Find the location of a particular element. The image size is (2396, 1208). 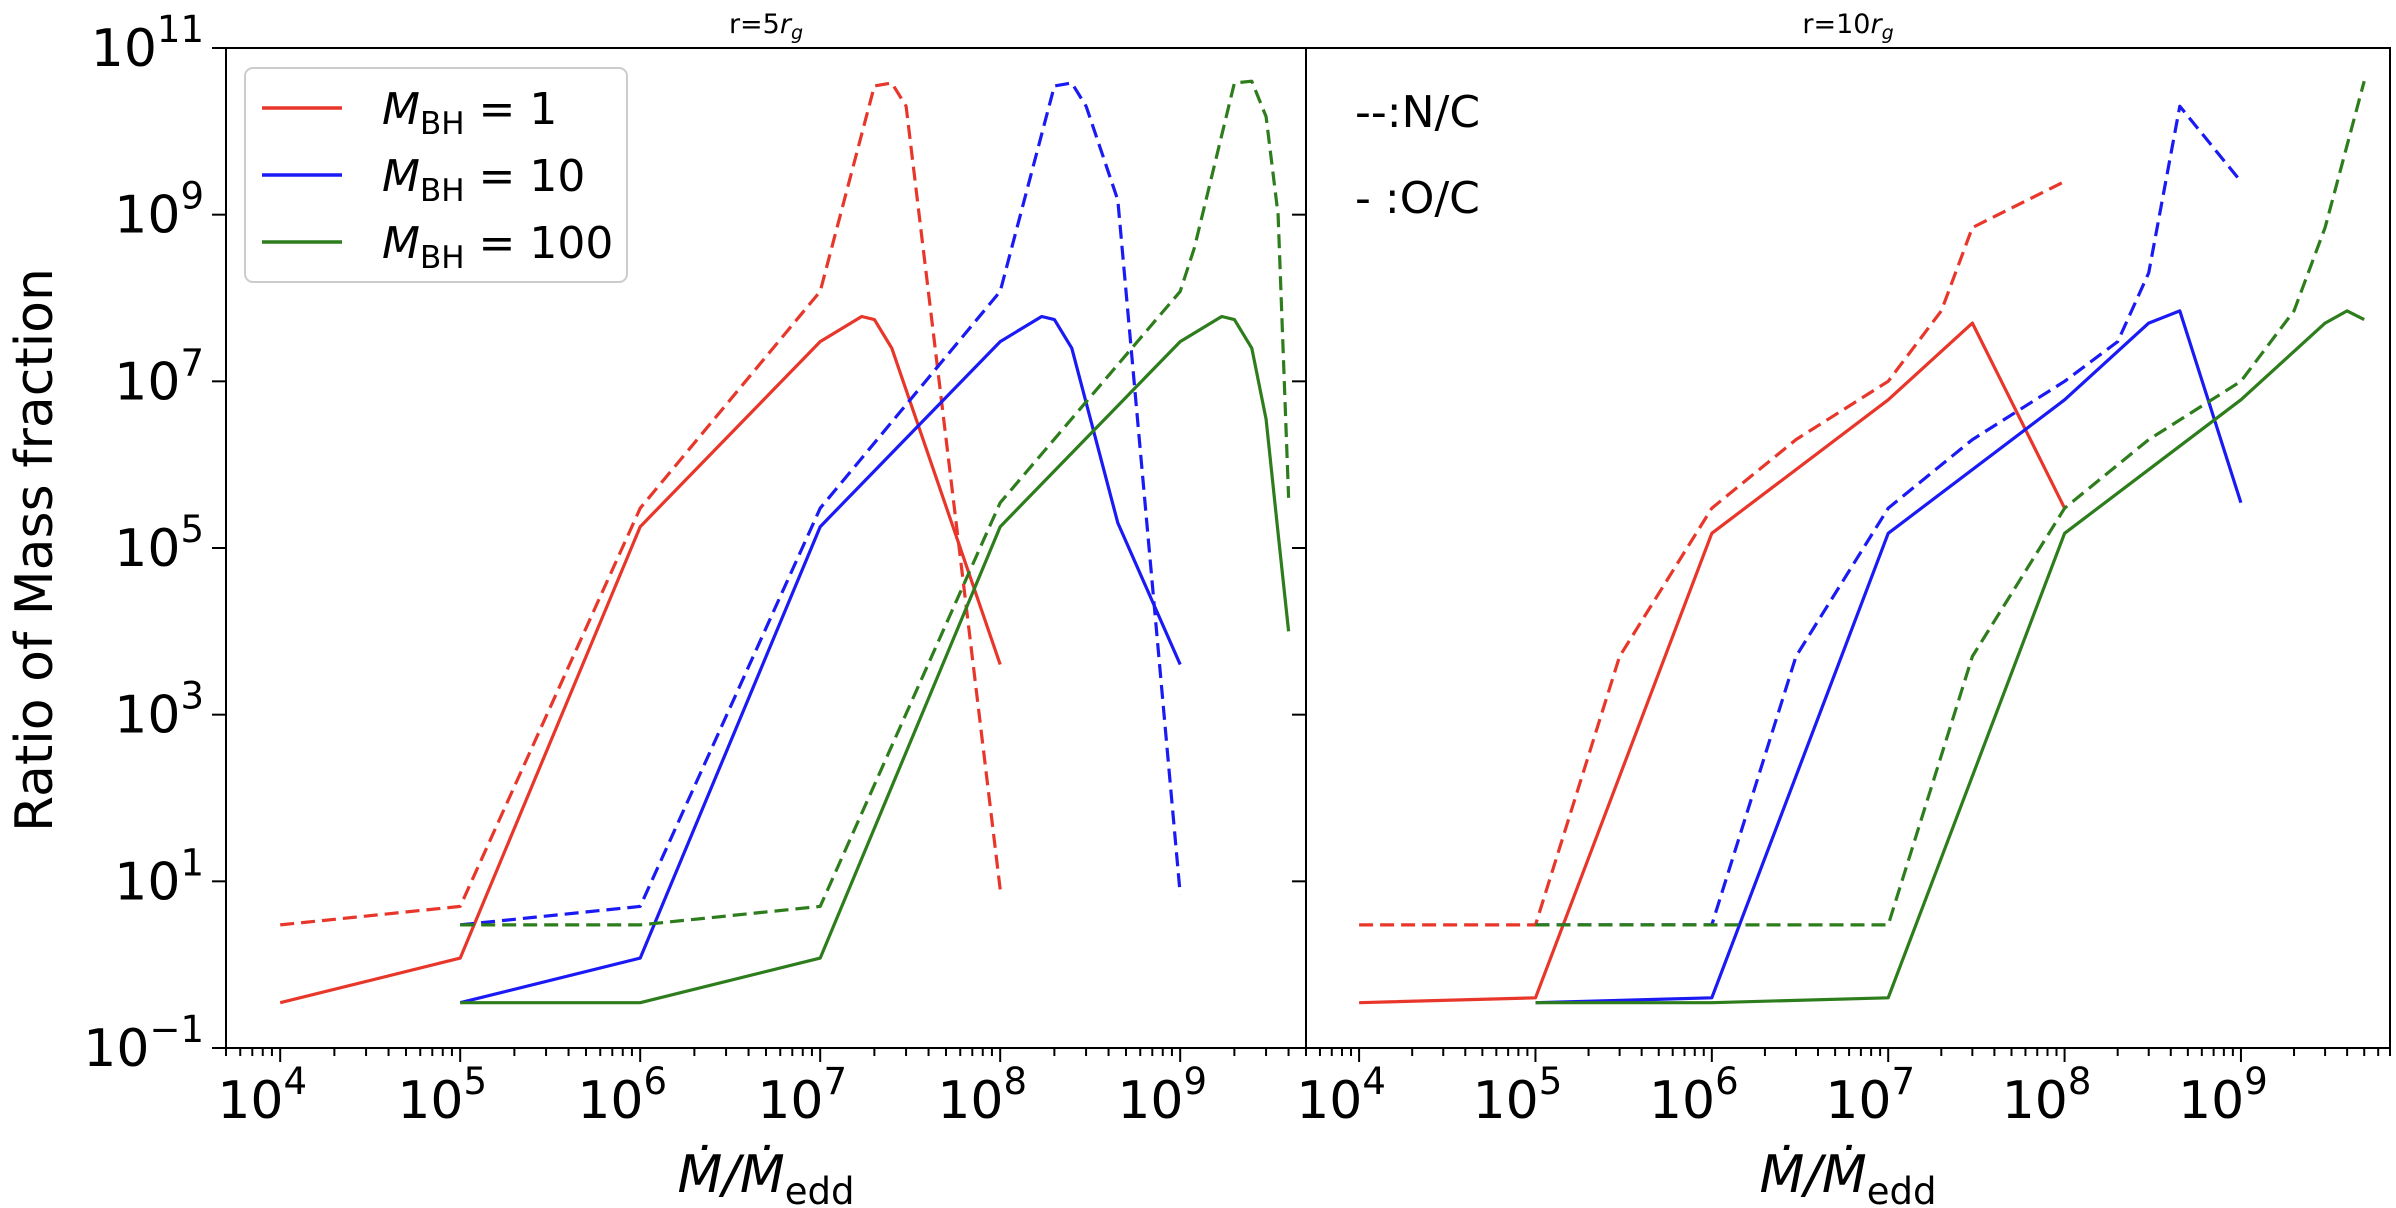

annotation-solid: - :O/C is located at coordinates (1417, 198).